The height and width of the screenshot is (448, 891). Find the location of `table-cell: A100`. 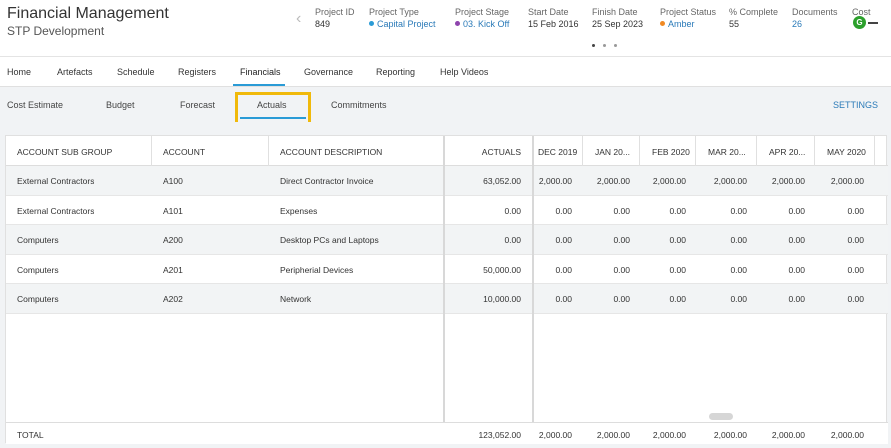

table-cell: A100 is located at coordinates (173, 181).